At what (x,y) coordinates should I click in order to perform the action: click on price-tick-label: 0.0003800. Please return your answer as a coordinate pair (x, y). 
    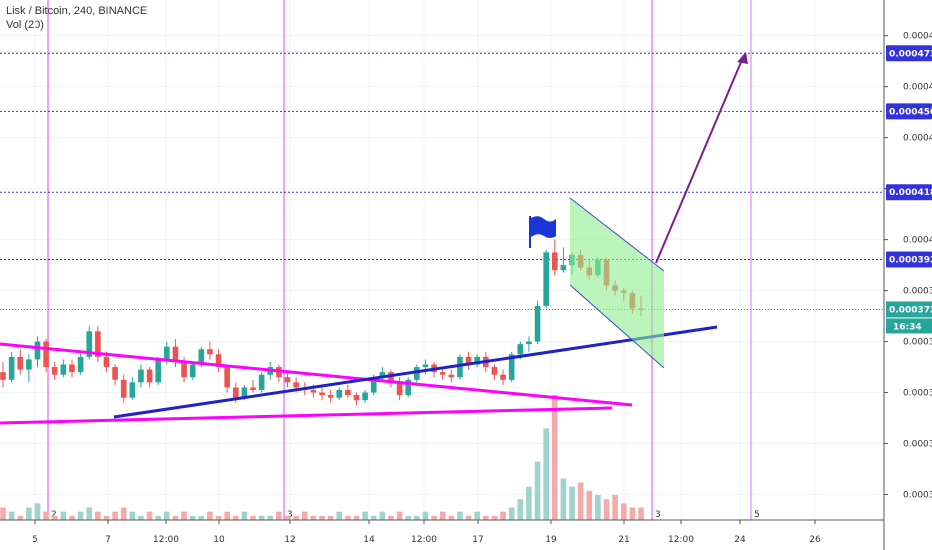
    Looking at the image, I should click on (917, 292).